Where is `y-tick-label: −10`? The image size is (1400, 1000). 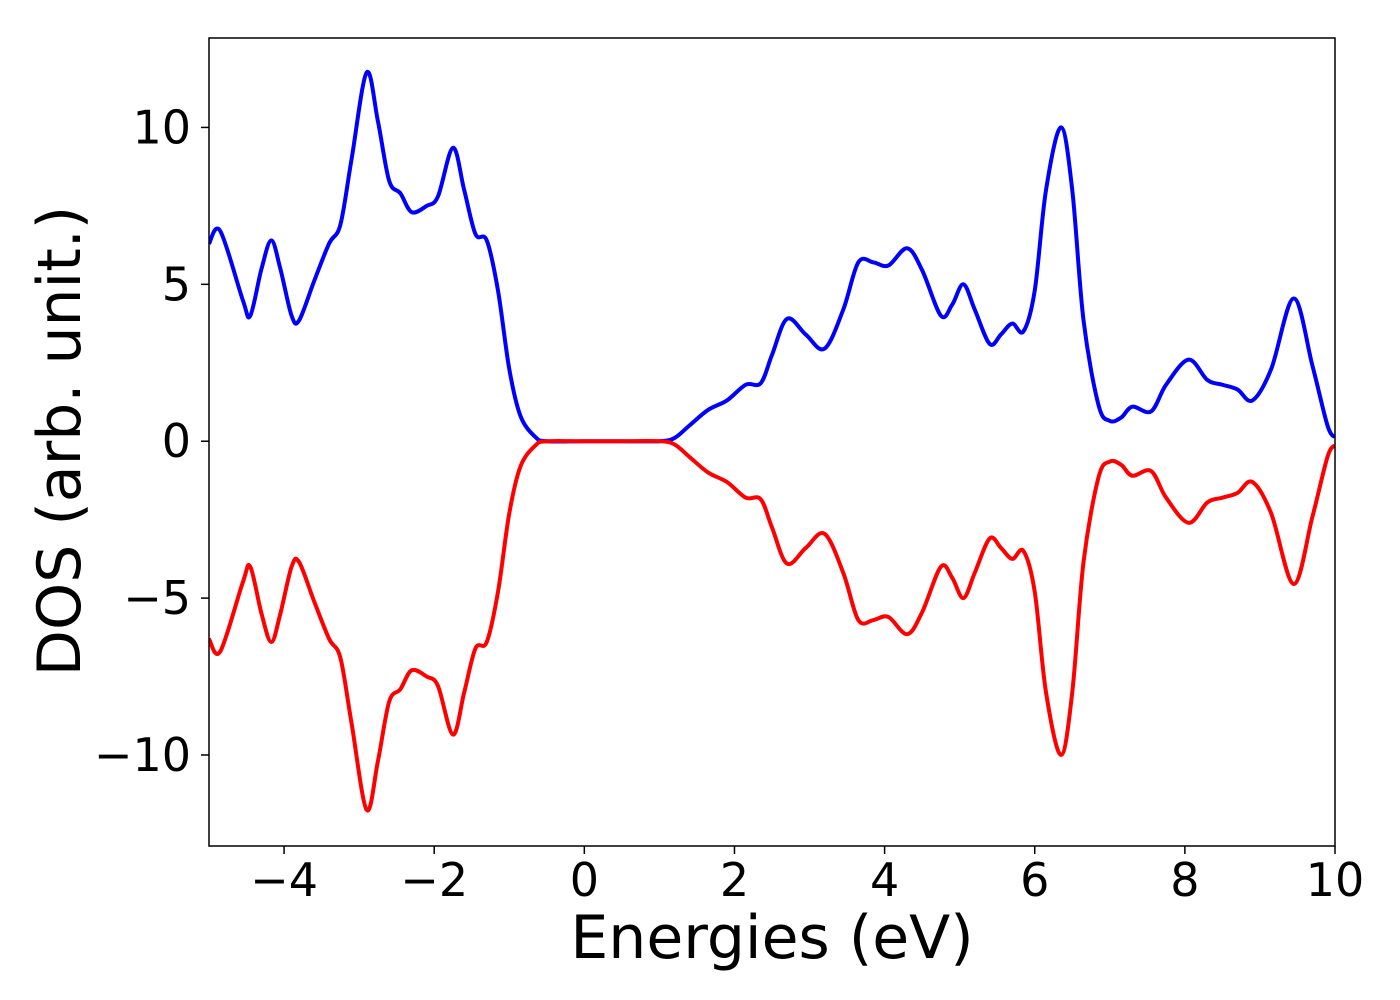 y-tick-label: −10 is located at coordinates (142, 755).